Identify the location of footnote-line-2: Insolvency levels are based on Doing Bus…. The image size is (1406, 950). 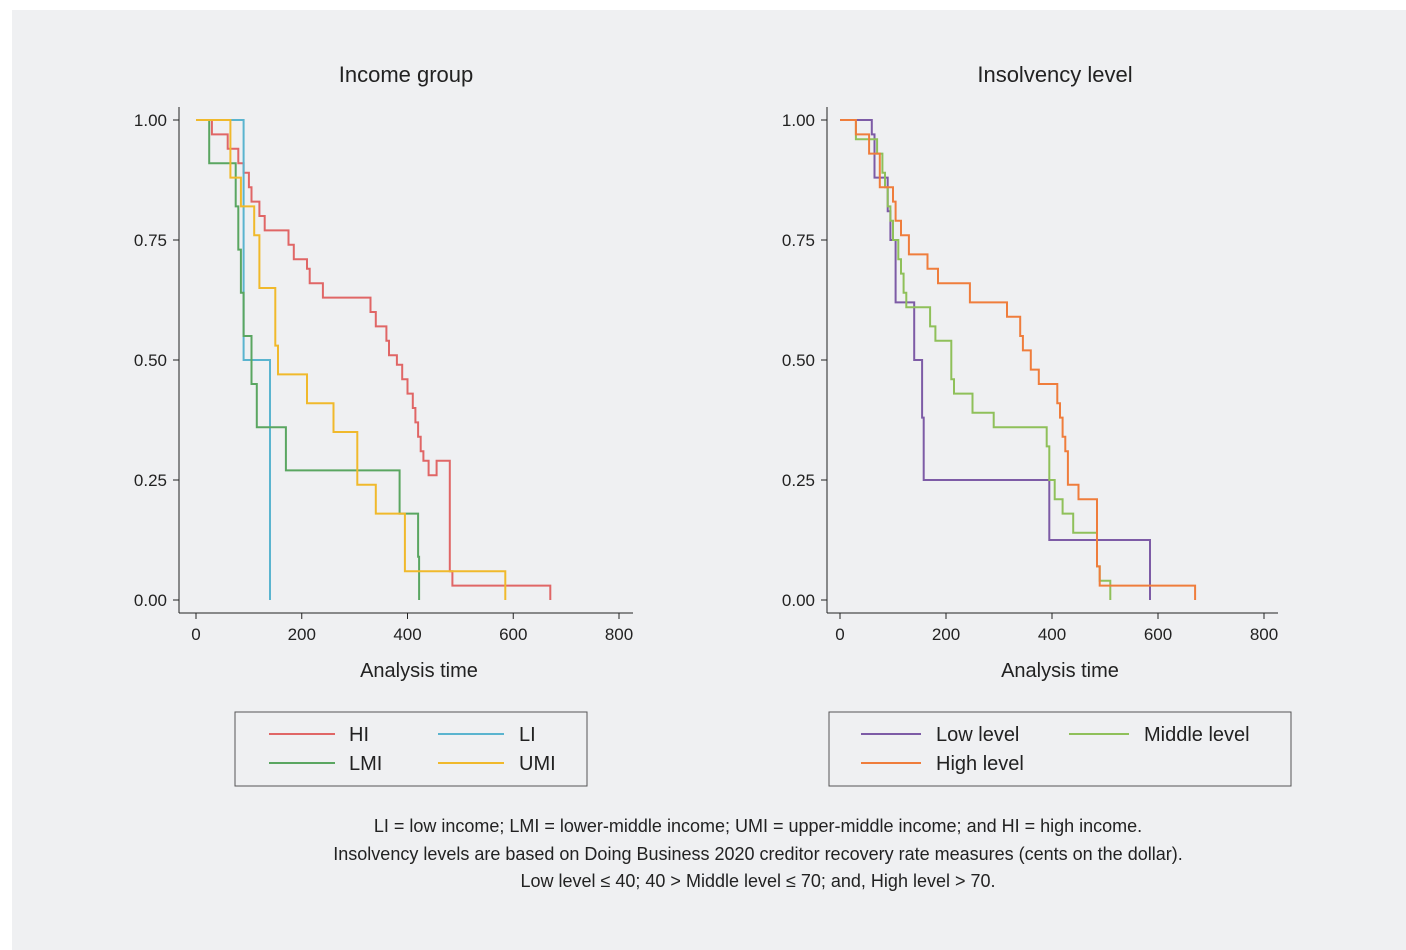
(757, 854).